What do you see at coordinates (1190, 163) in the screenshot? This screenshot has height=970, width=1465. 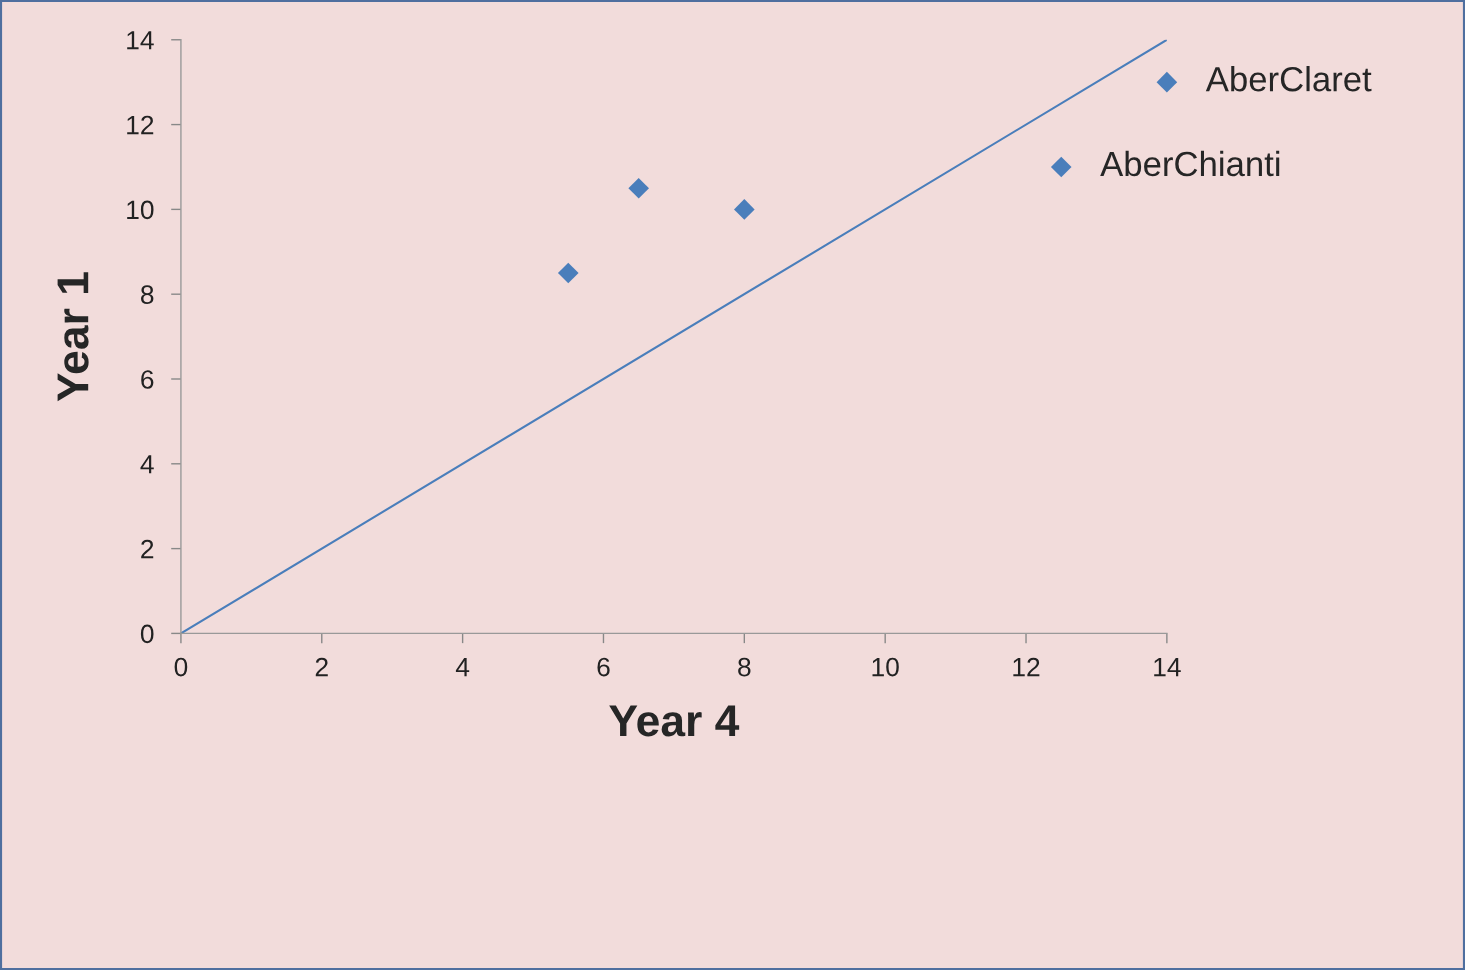 I see `annotation: AberChianti` at bounding box center [1190, 163].